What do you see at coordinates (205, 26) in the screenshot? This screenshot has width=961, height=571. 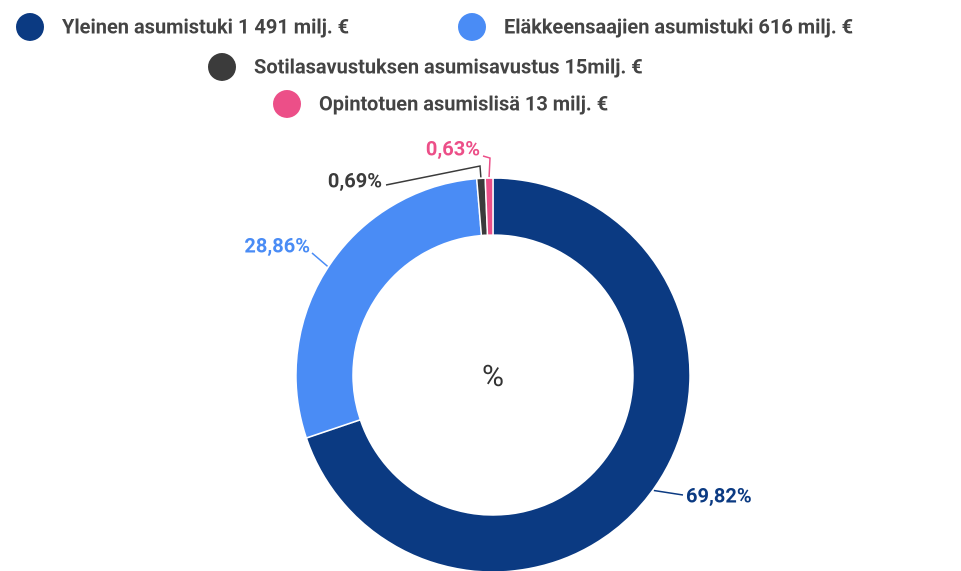 I see `legend-label: Yleinen asumistuki 1 491 milj. €` at bounding box center [205, 26].